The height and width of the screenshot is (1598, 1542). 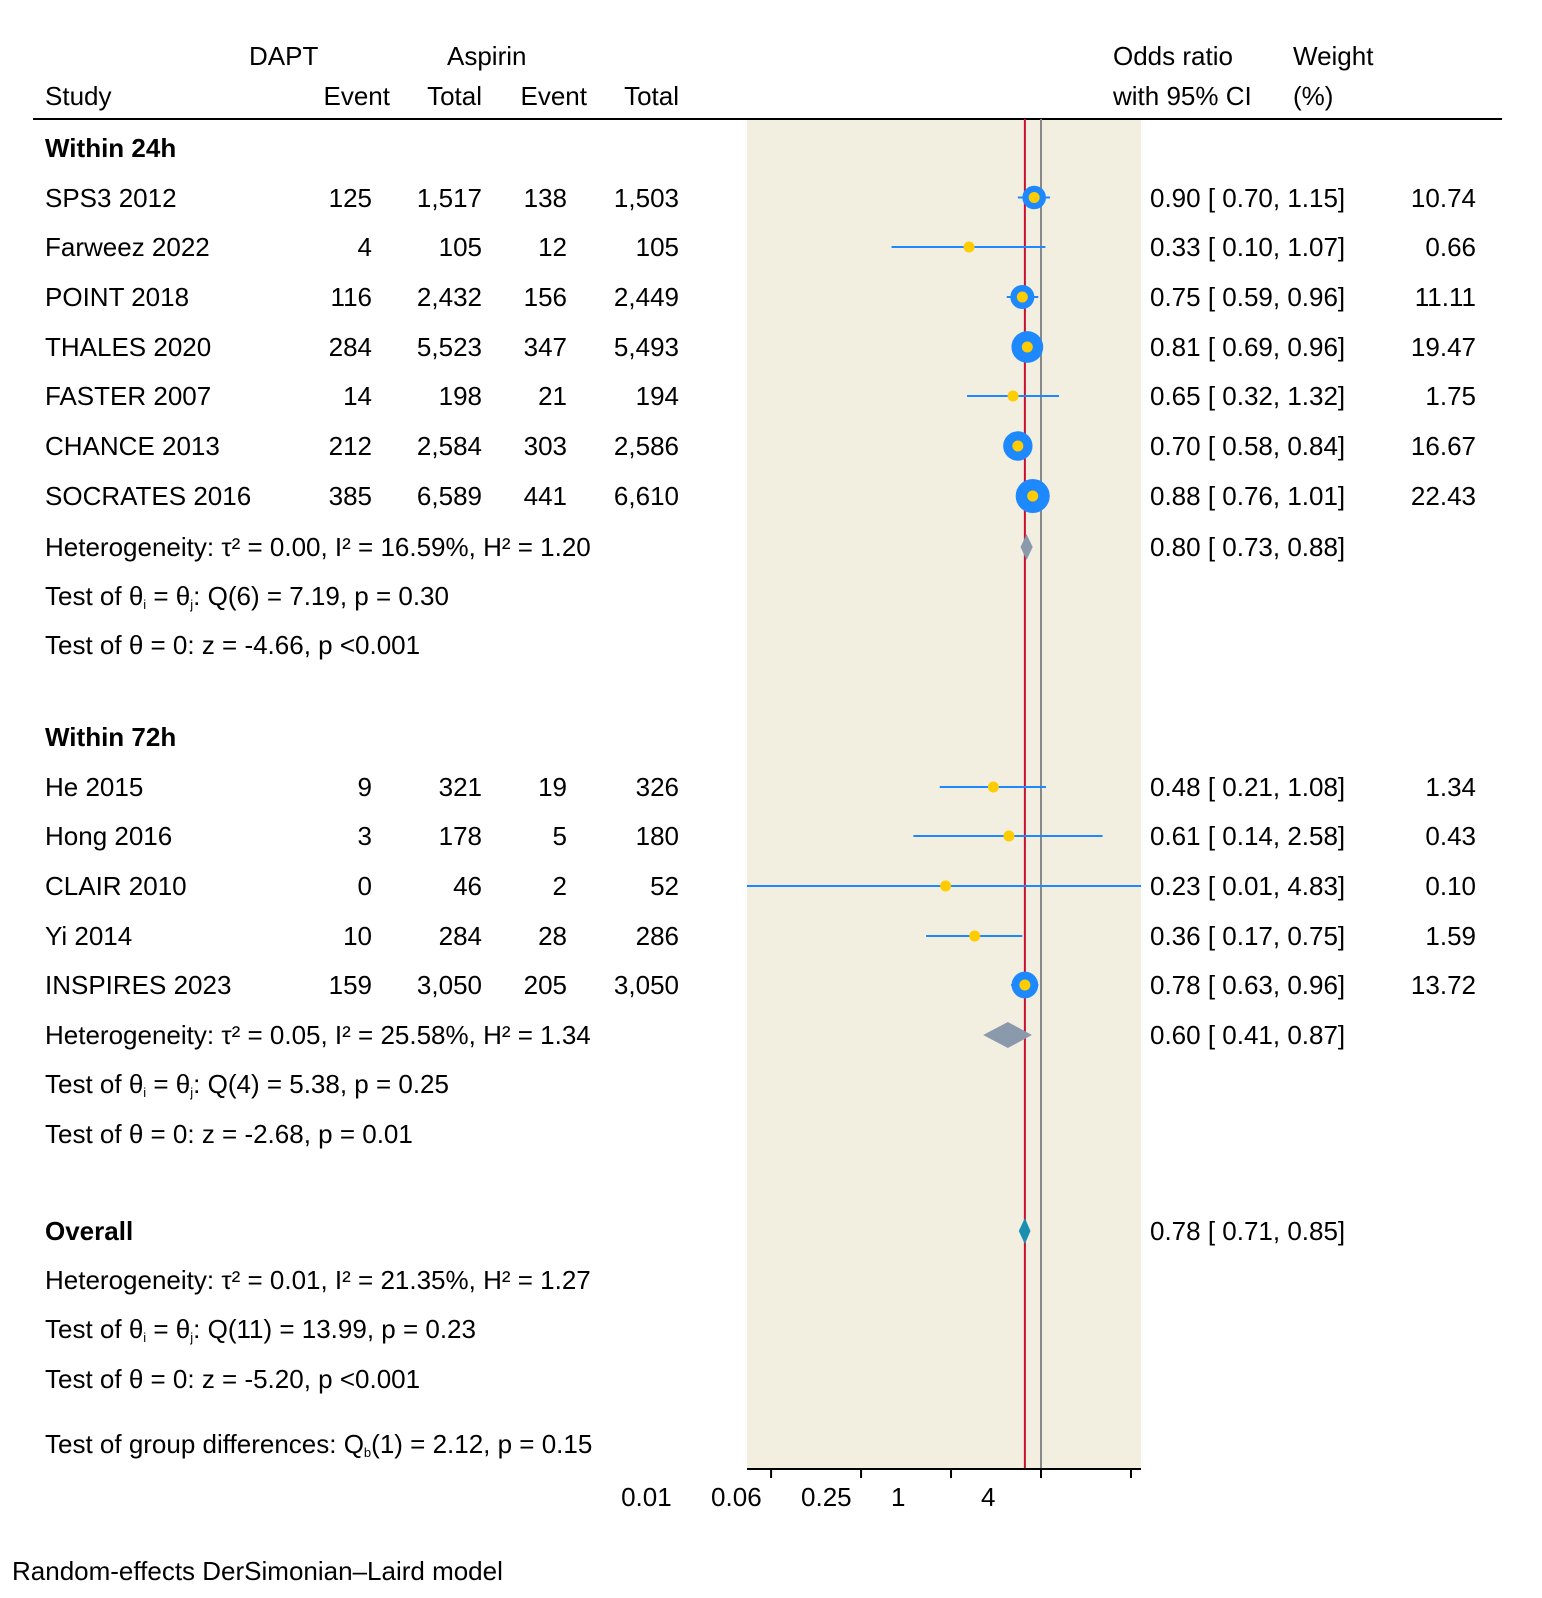 I want to click on subgroup-diamond, so click(x=1007, y=1035).